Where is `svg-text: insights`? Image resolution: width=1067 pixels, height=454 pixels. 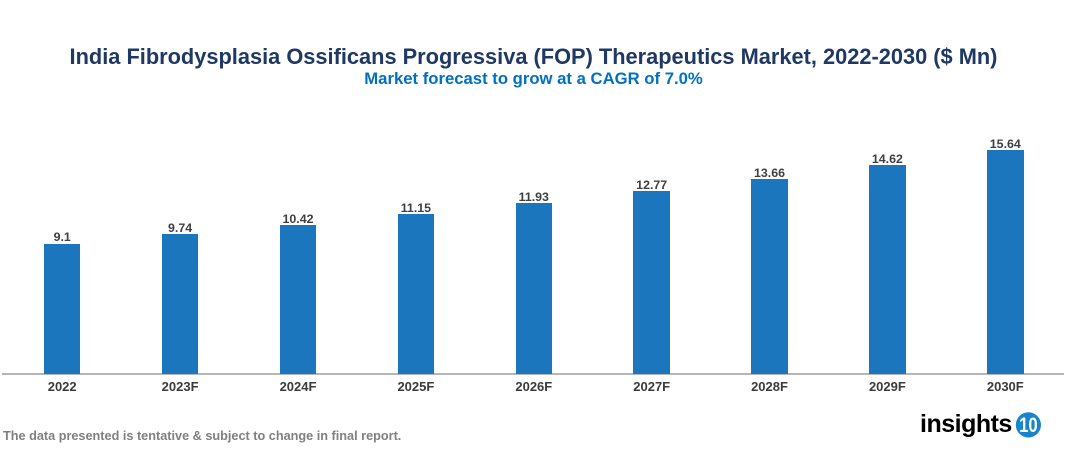 svg-text: insights is located at coordinates (966, 424).